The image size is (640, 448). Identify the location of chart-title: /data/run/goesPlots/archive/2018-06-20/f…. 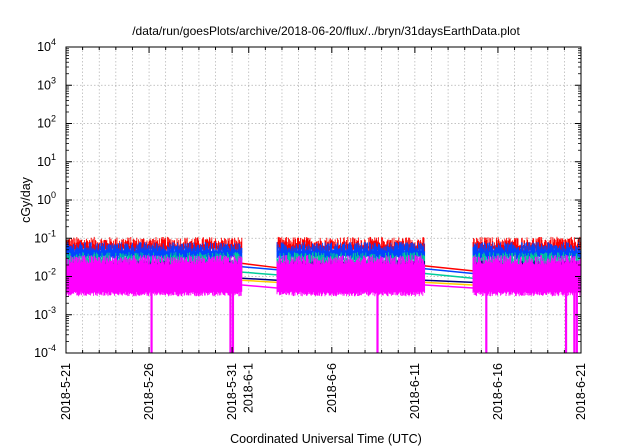
(326, 31).